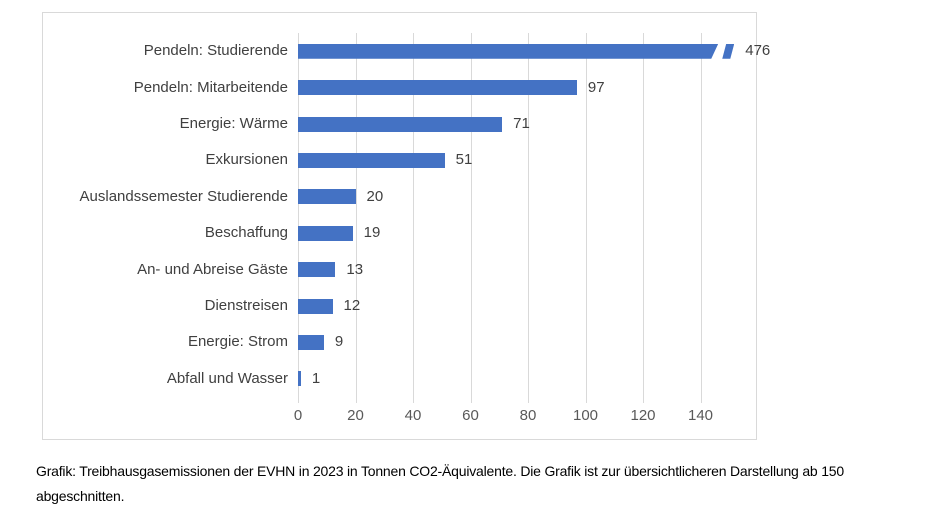  Describe the element at coordinates (298, 415) in the screenshot. I see `x-axis-tick-label: 0` at that location.